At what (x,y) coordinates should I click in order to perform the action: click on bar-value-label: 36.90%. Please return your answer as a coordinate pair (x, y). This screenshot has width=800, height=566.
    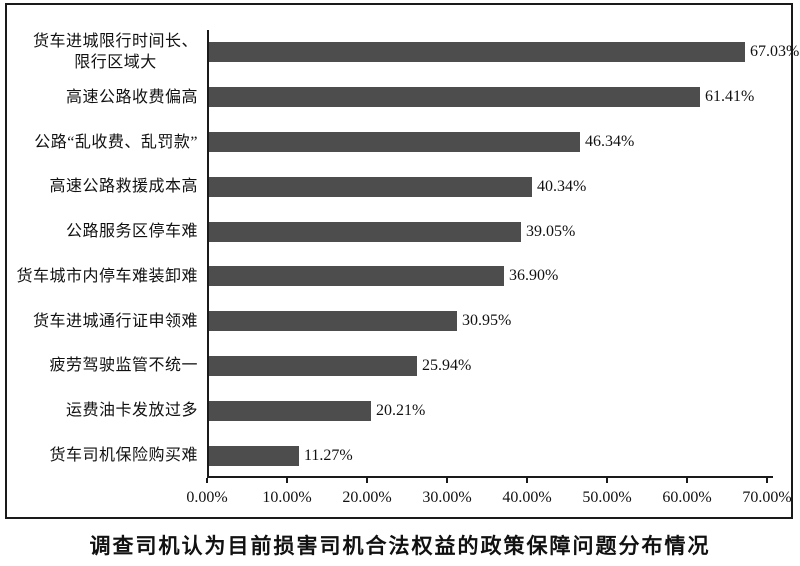
    Looking at the image, I should click on (534, 275).